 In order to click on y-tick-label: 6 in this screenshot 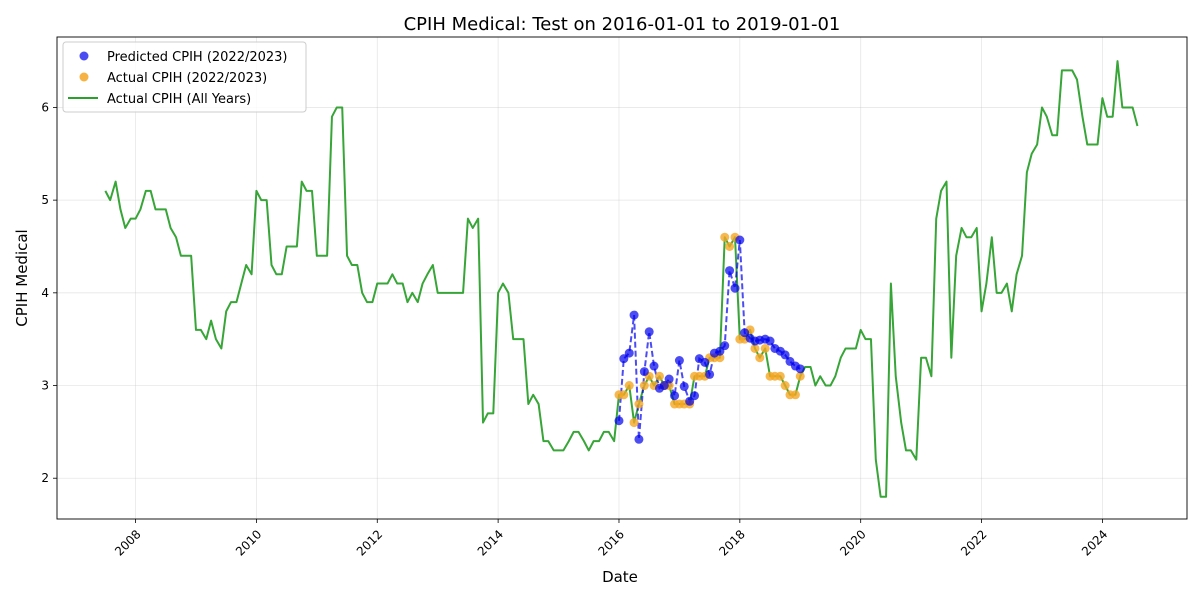, I will do `click(45, 107)`.